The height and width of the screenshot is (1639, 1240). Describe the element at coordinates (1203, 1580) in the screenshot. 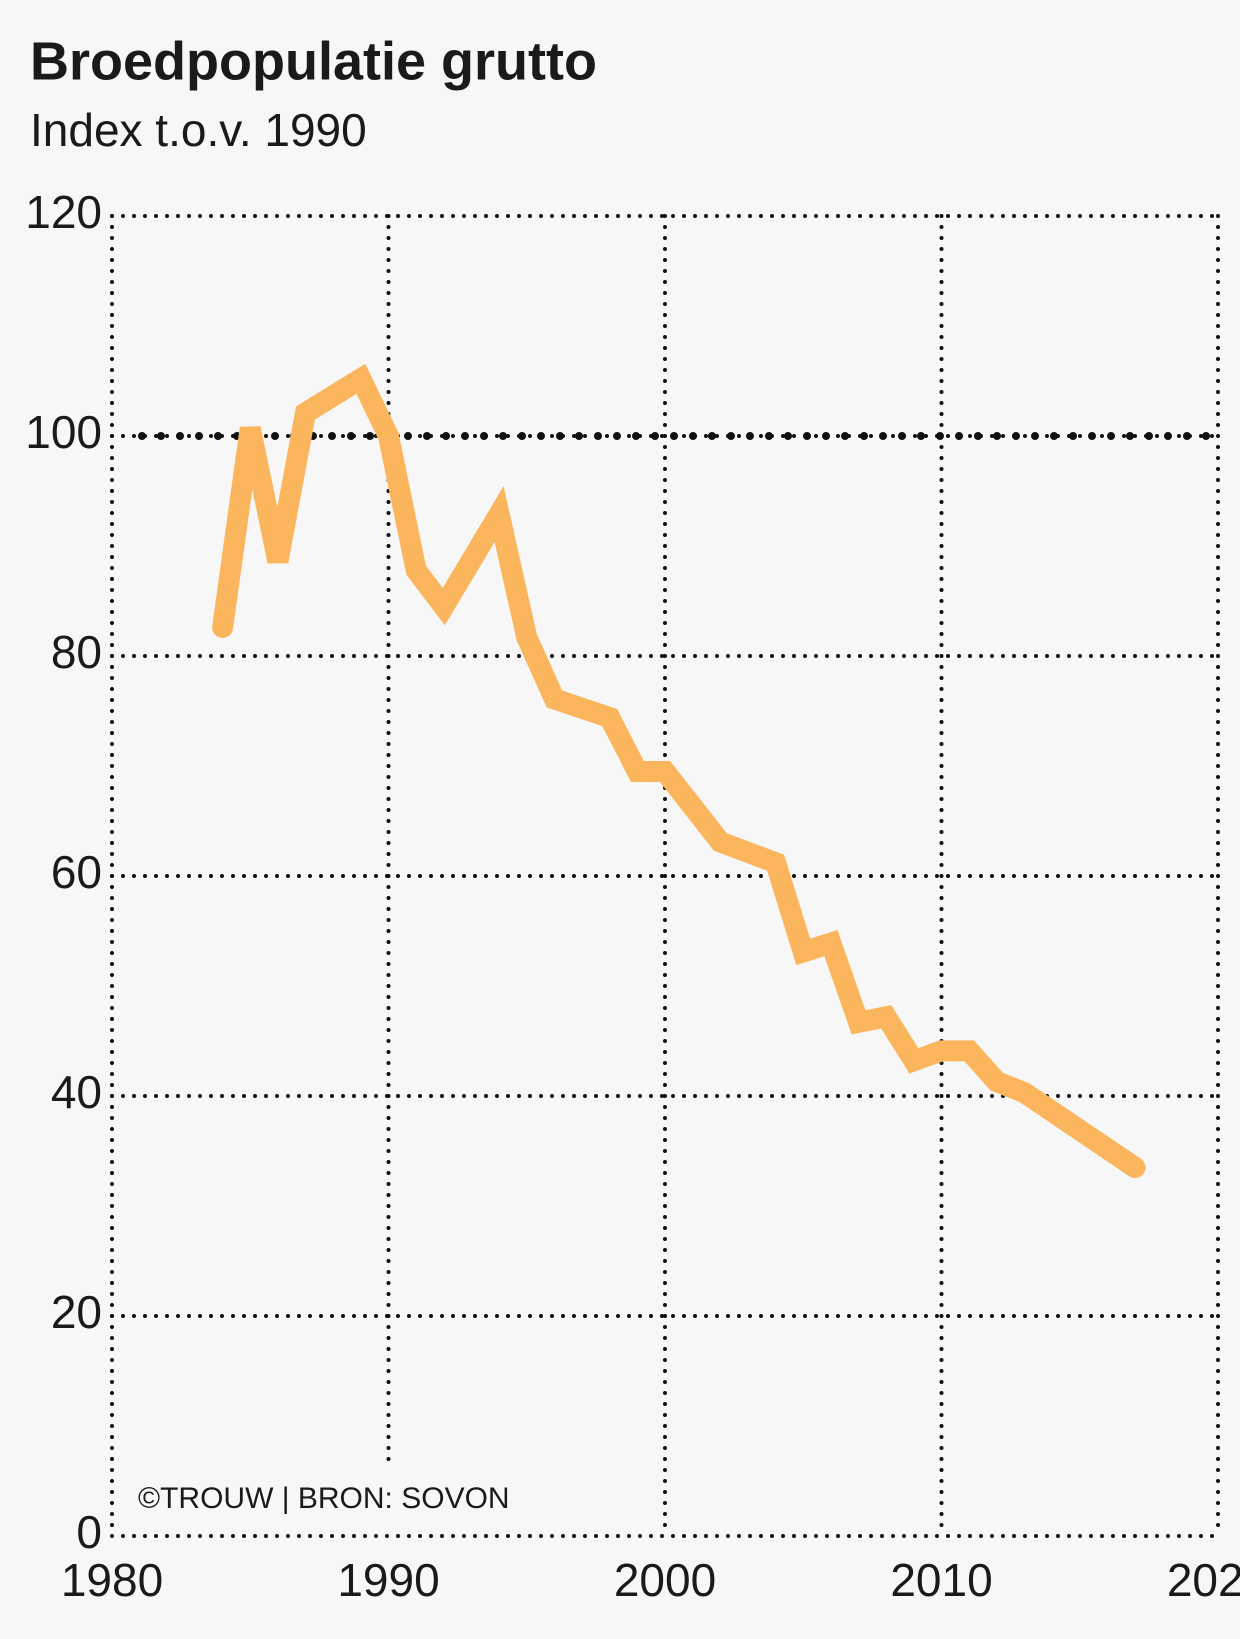

I see `x-tick-label: 2020` at that location.